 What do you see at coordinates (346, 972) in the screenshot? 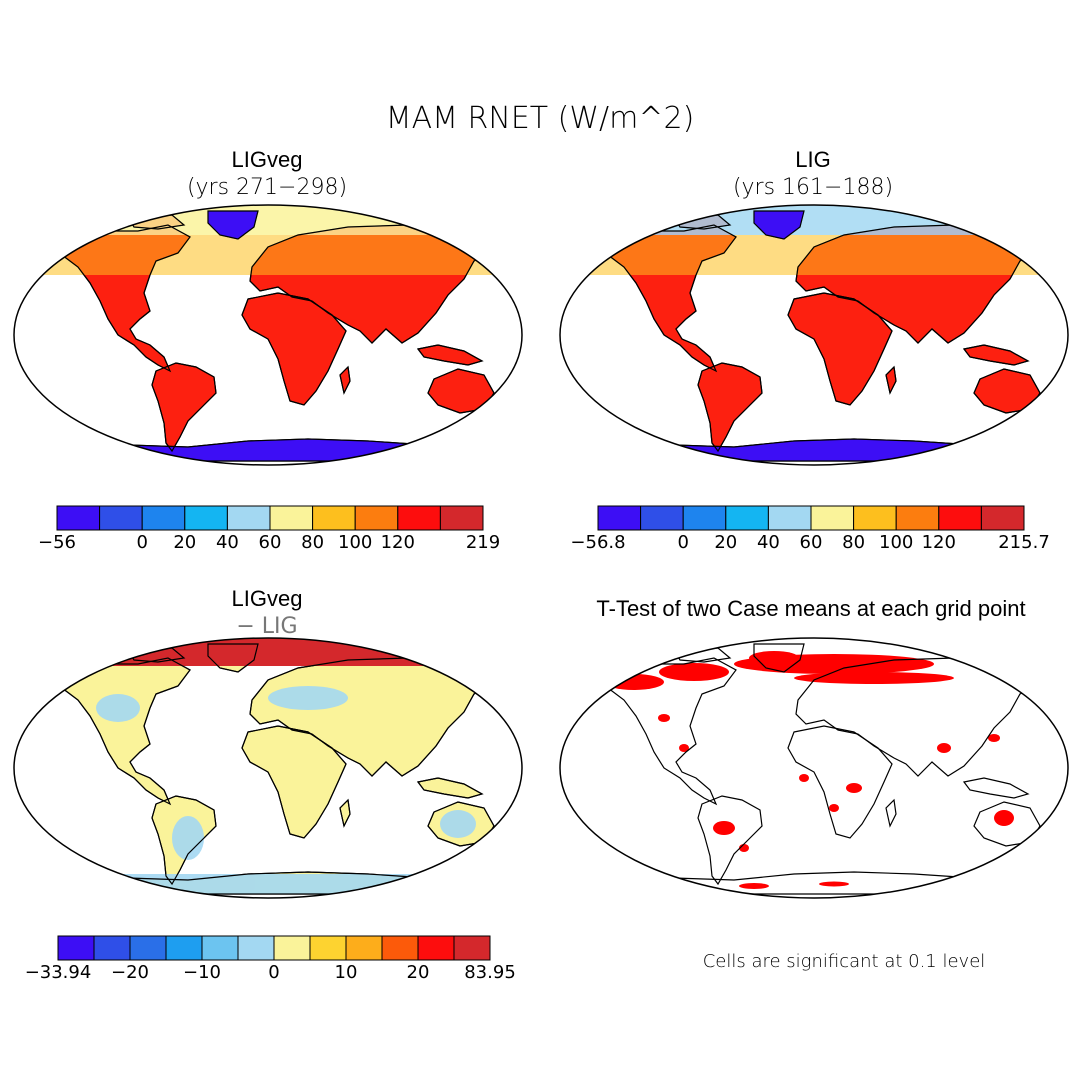
I see `colorbar-tick-label: 10` at bounding box center [346, 972].